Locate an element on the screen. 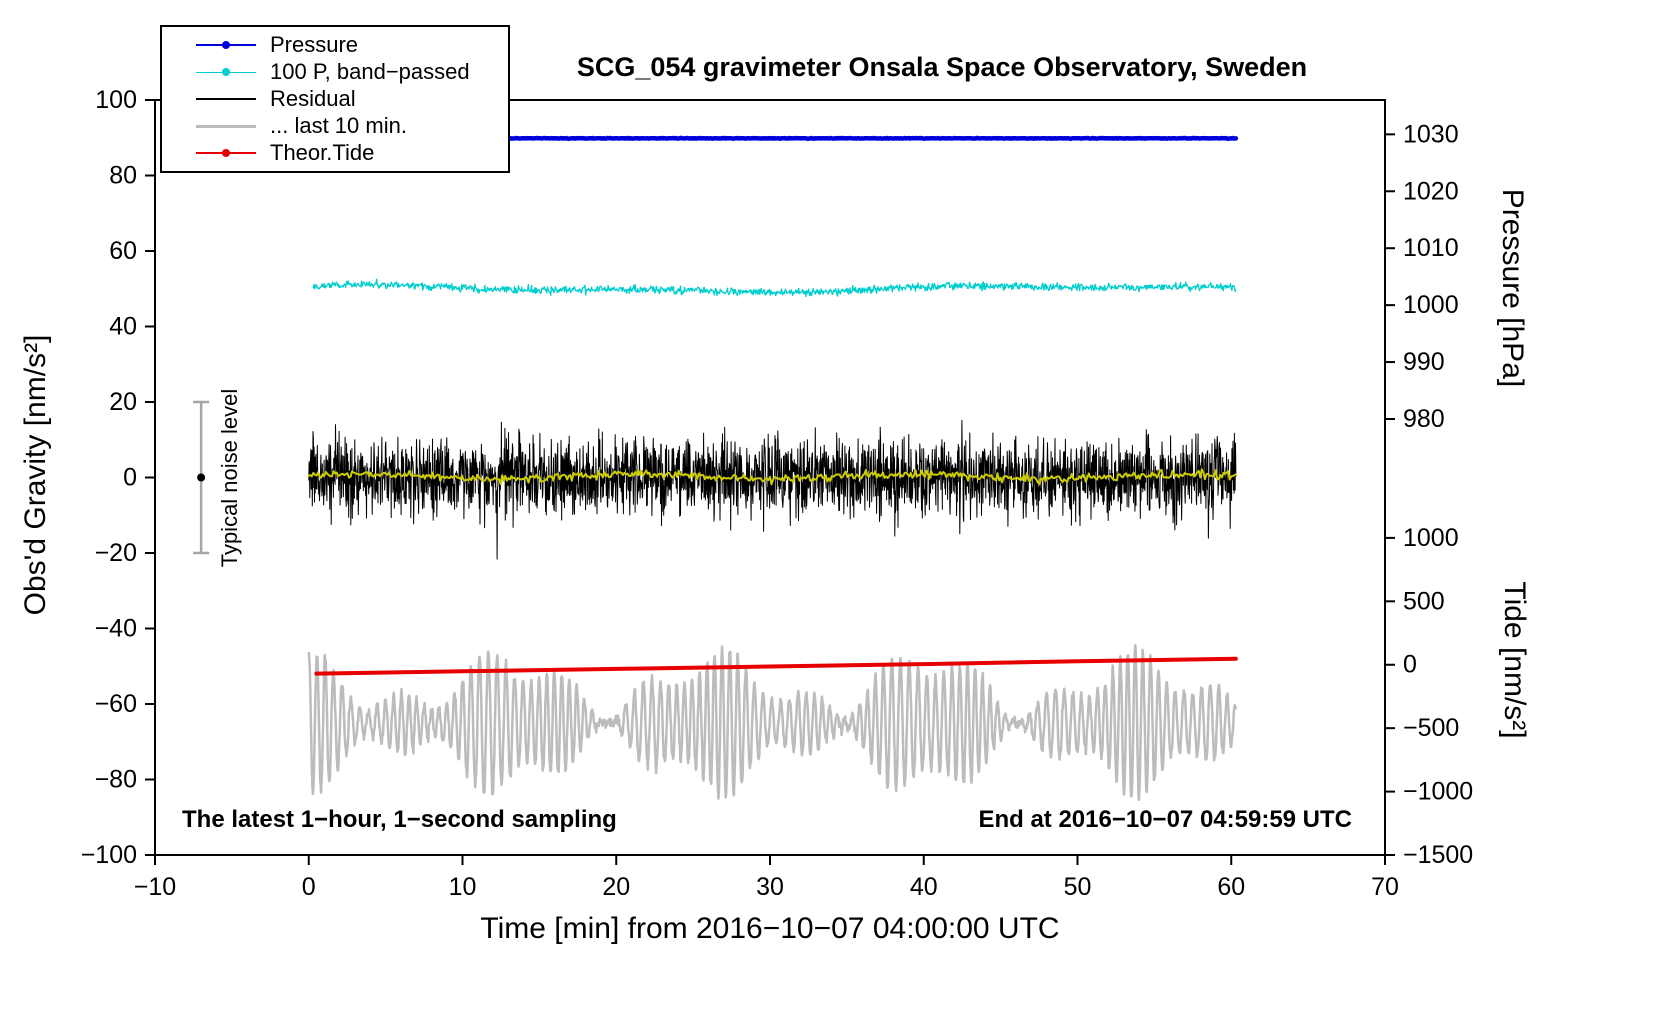  tide-tick-label: −500 is located at coordinates (1431, 728).